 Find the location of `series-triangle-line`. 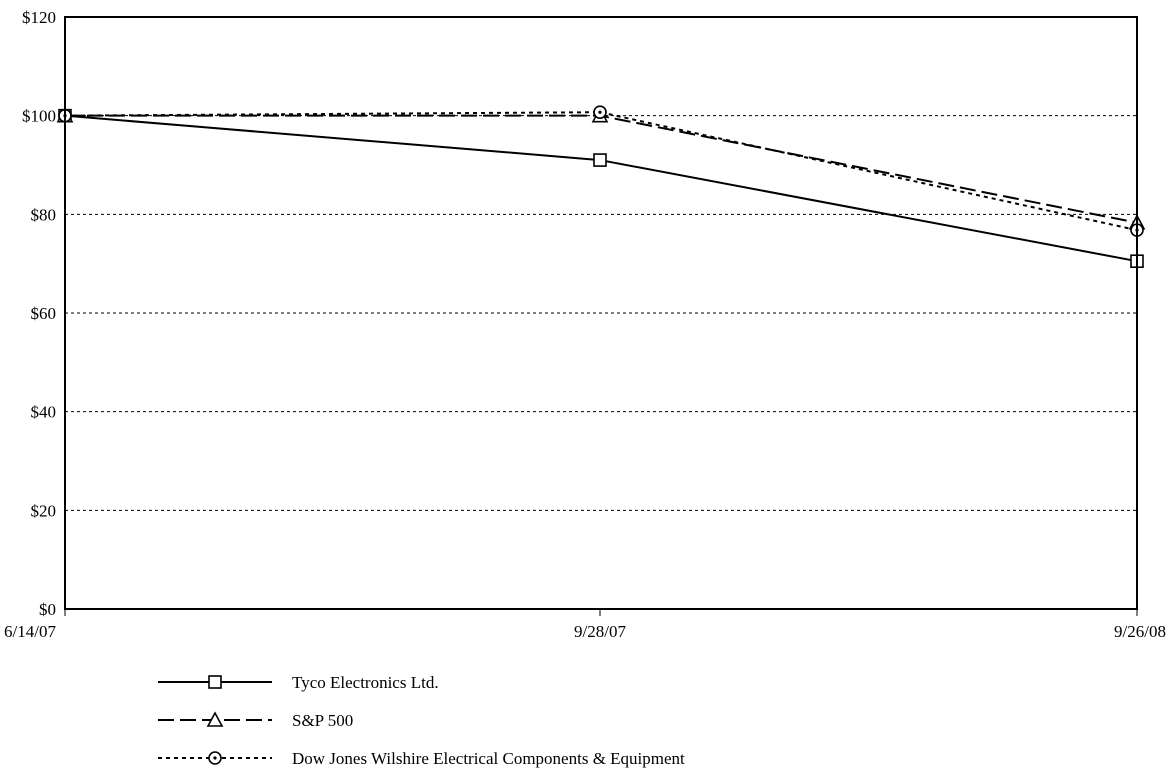

series-triangle-line is located at coordinates (601, 168).